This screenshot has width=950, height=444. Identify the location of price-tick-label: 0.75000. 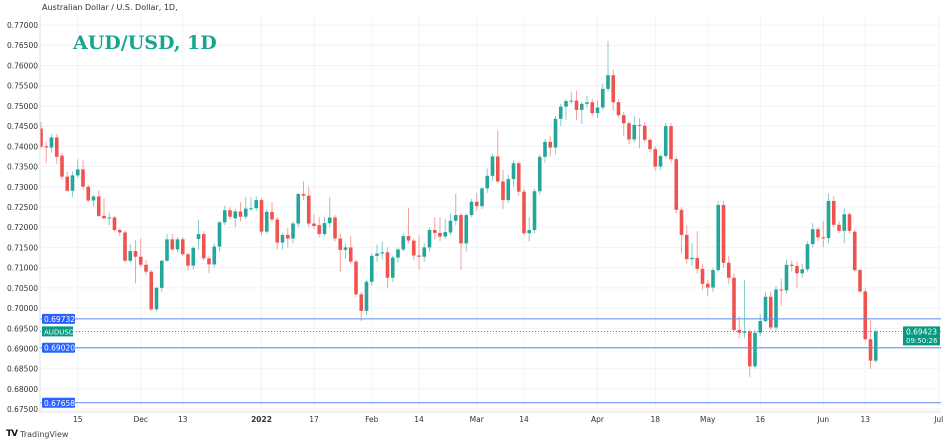
(22, 106).